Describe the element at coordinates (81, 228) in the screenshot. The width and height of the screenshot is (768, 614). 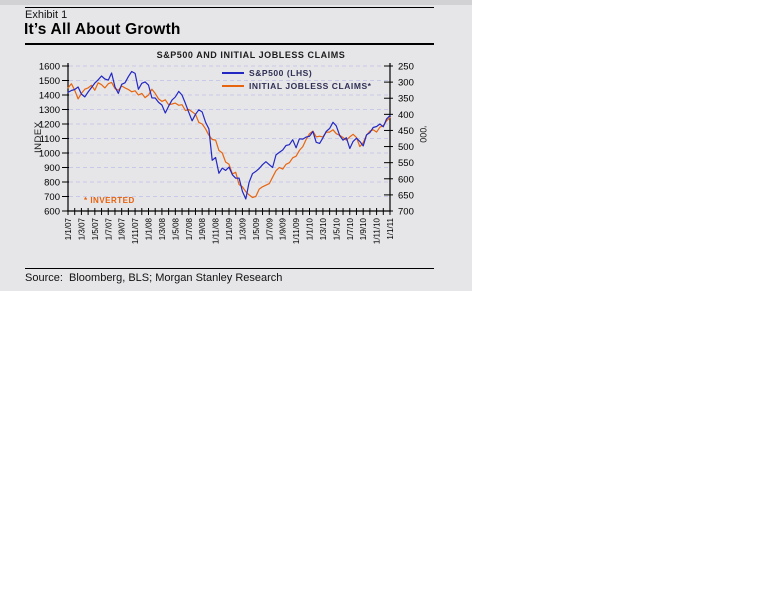
I see `svg-text: 1/3/07` at that location.